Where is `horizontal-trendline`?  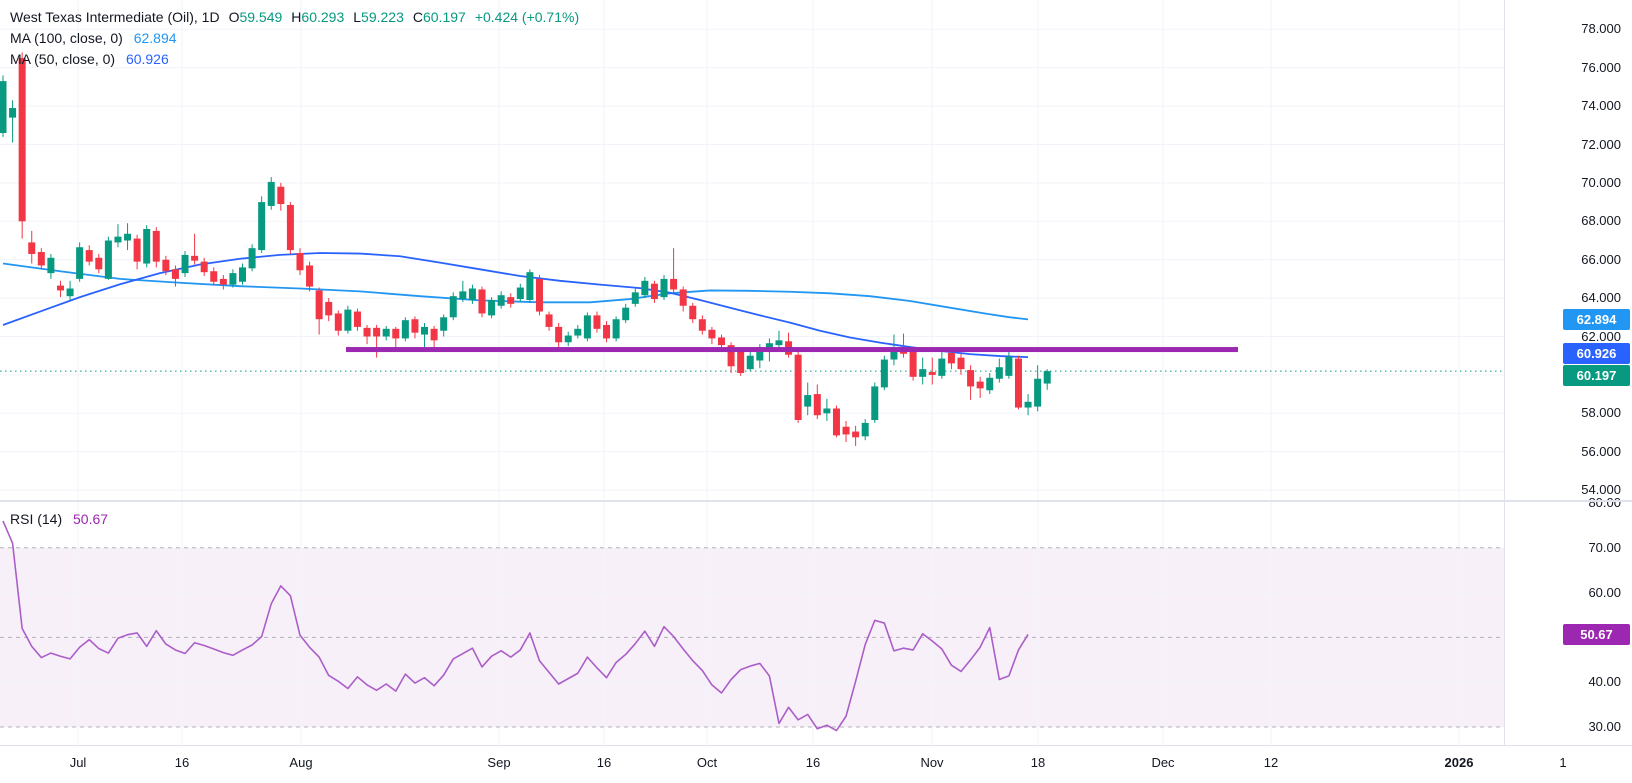 horizontal-trendline is located at coordinates (792, 350).